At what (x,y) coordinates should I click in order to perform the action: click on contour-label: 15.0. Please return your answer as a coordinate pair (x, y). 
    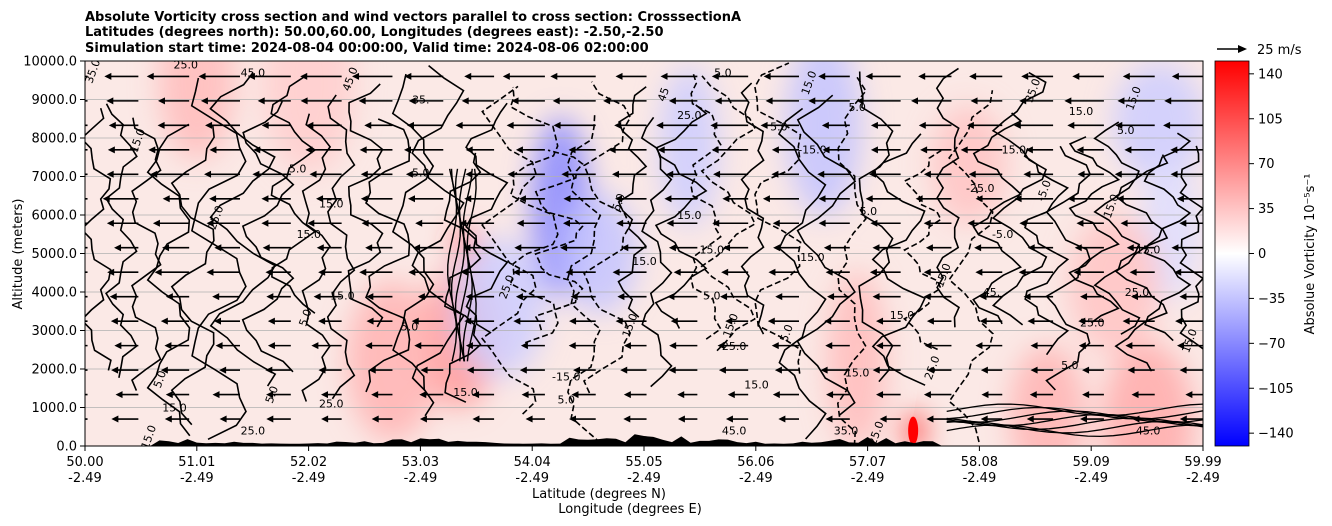
    Looking at the image, I should click on (331, 203).